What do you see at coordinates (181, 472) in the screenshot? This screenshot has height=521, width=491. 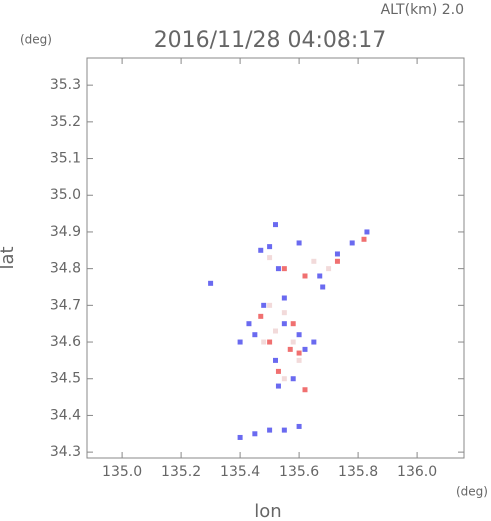 I see `x-tick-label: 135.2` at bounding box center [181, 472].